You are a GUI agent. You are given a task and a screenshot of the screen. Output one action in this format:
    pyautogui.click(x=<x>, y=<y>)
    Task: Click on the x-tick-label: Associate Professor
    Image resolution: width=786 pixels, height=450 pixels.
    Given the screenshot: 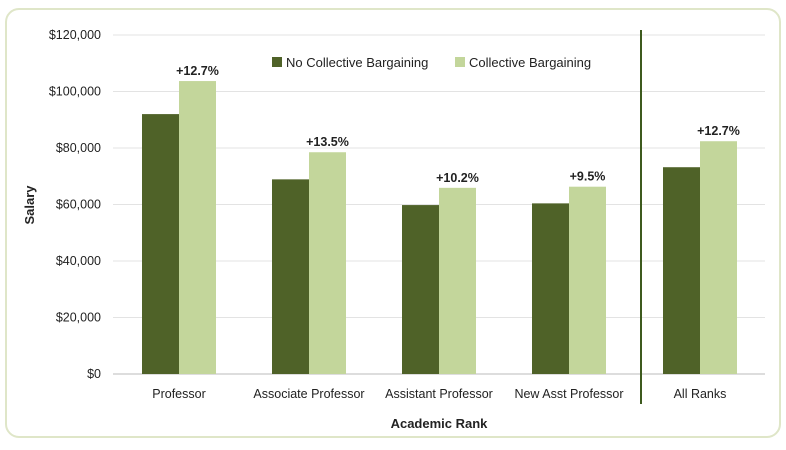 What is the action you would take?
    pyautogui.click(x=308, y=394)
    